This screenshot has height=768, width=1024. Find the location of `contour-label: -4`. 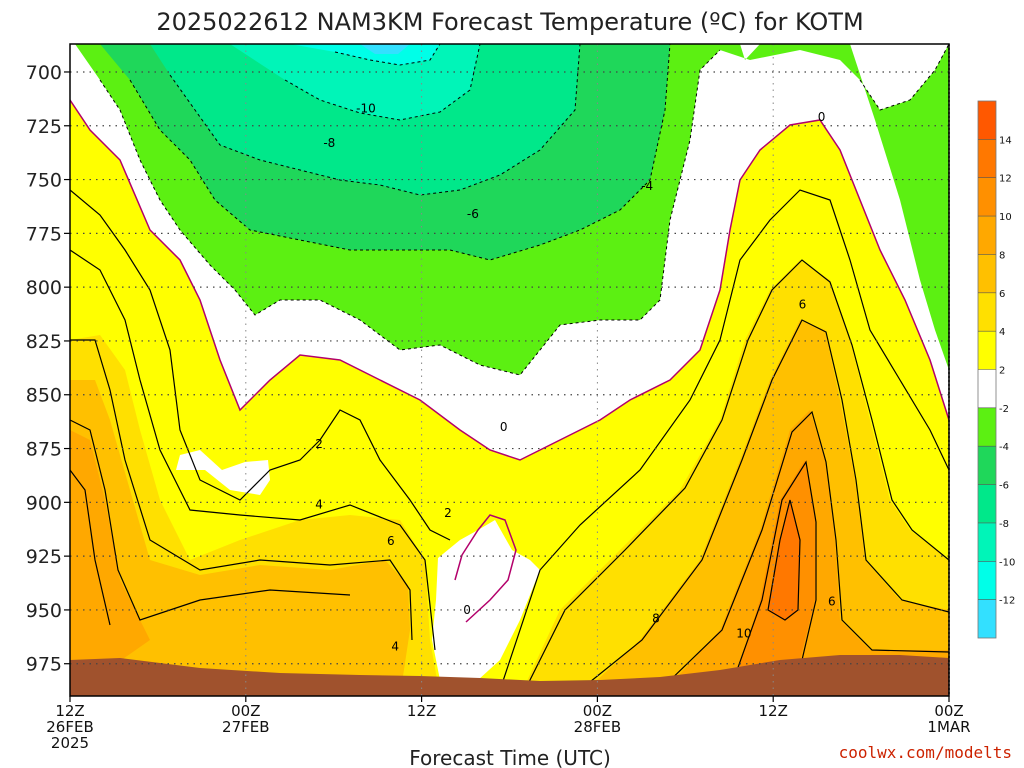

contour-label: -4 is located at coordinates (647, 186).